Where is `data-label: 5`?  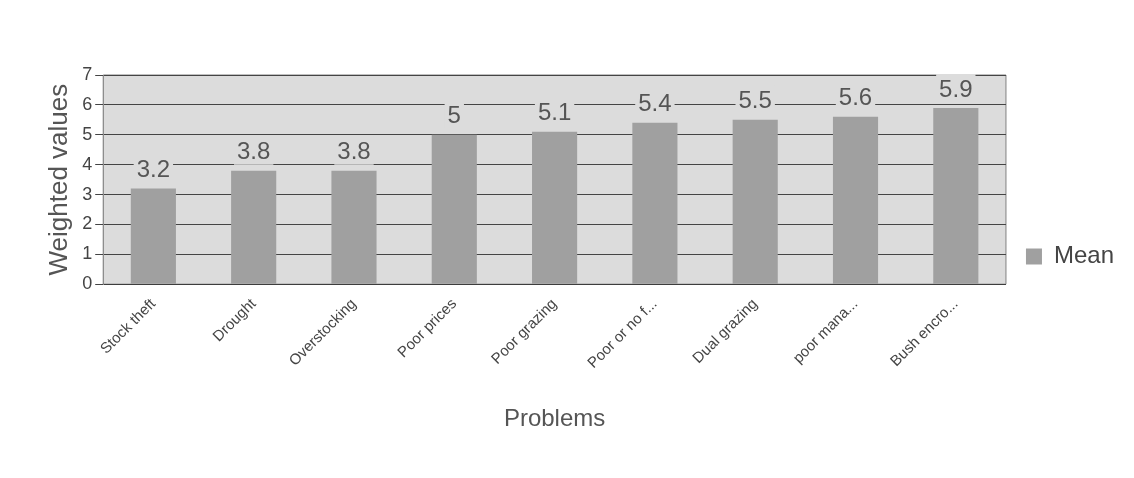 data-label: 5 is located at coordinates (454, 115).